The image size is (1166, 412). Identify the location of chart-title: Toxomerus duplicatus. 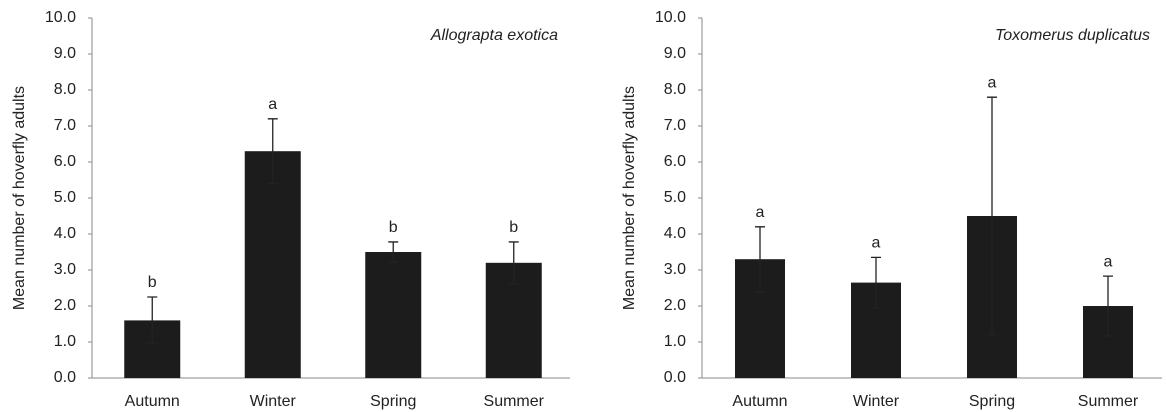
(1072, 35).